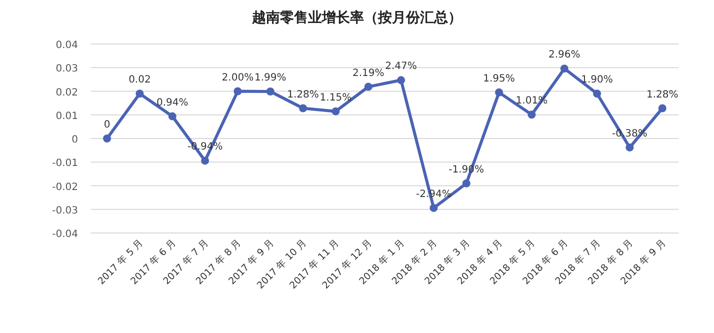 This screenshot has width=714, height=333. What do you see at coordinates (139, 80) in the screenshot?
I see `data-label: 0.02` at bounding box center [139, 80].